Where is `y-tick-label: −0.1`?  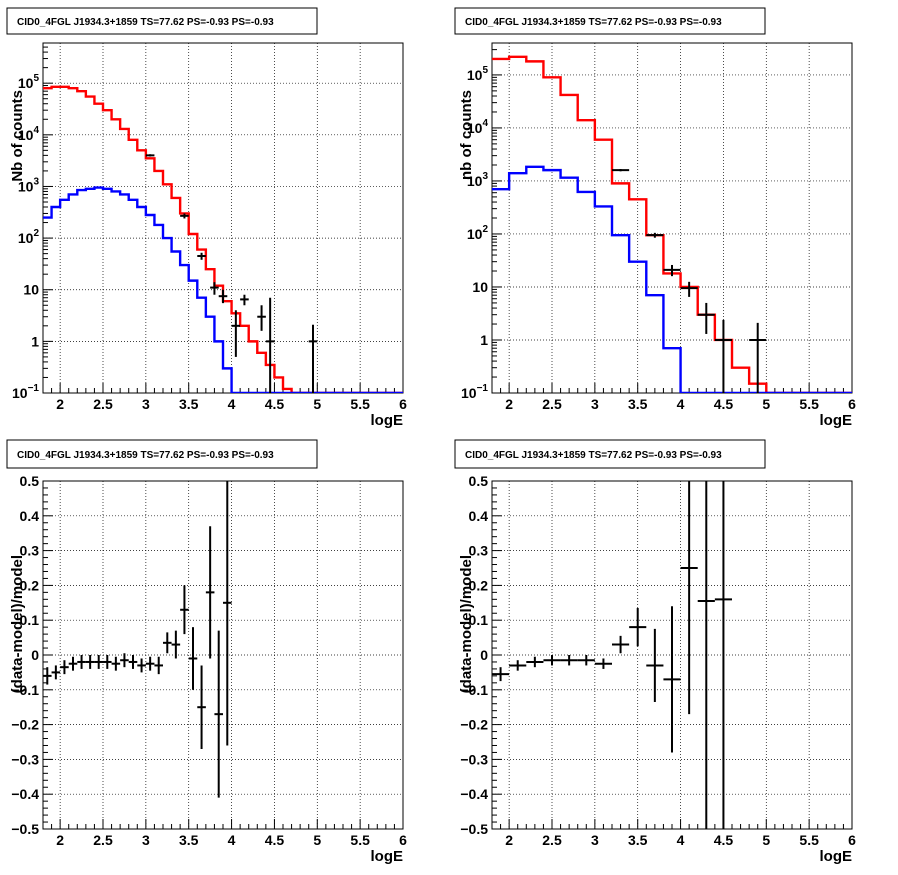 y-tick-label: −0.1 is located at coordinates (474, 690).